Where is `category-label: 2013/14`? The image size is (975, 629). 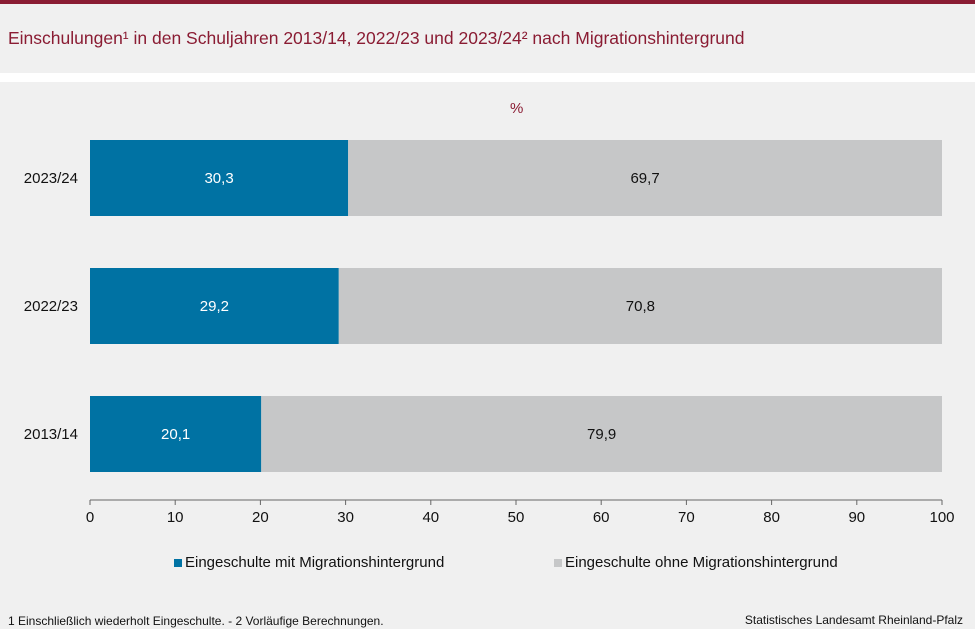
category-label: 2013/14 is located at coordinates (51, 434).